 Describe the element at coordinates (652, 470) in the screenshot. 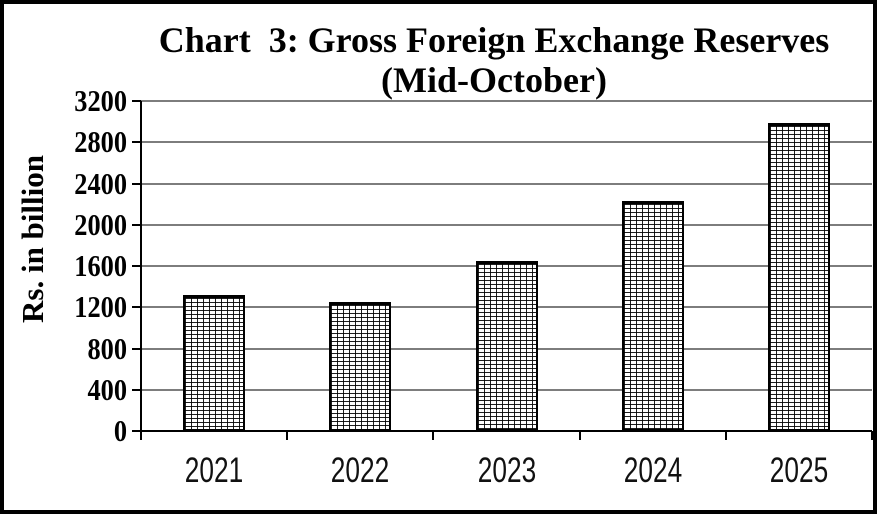

I see `x-tick-label-2024: 2024` at that location.